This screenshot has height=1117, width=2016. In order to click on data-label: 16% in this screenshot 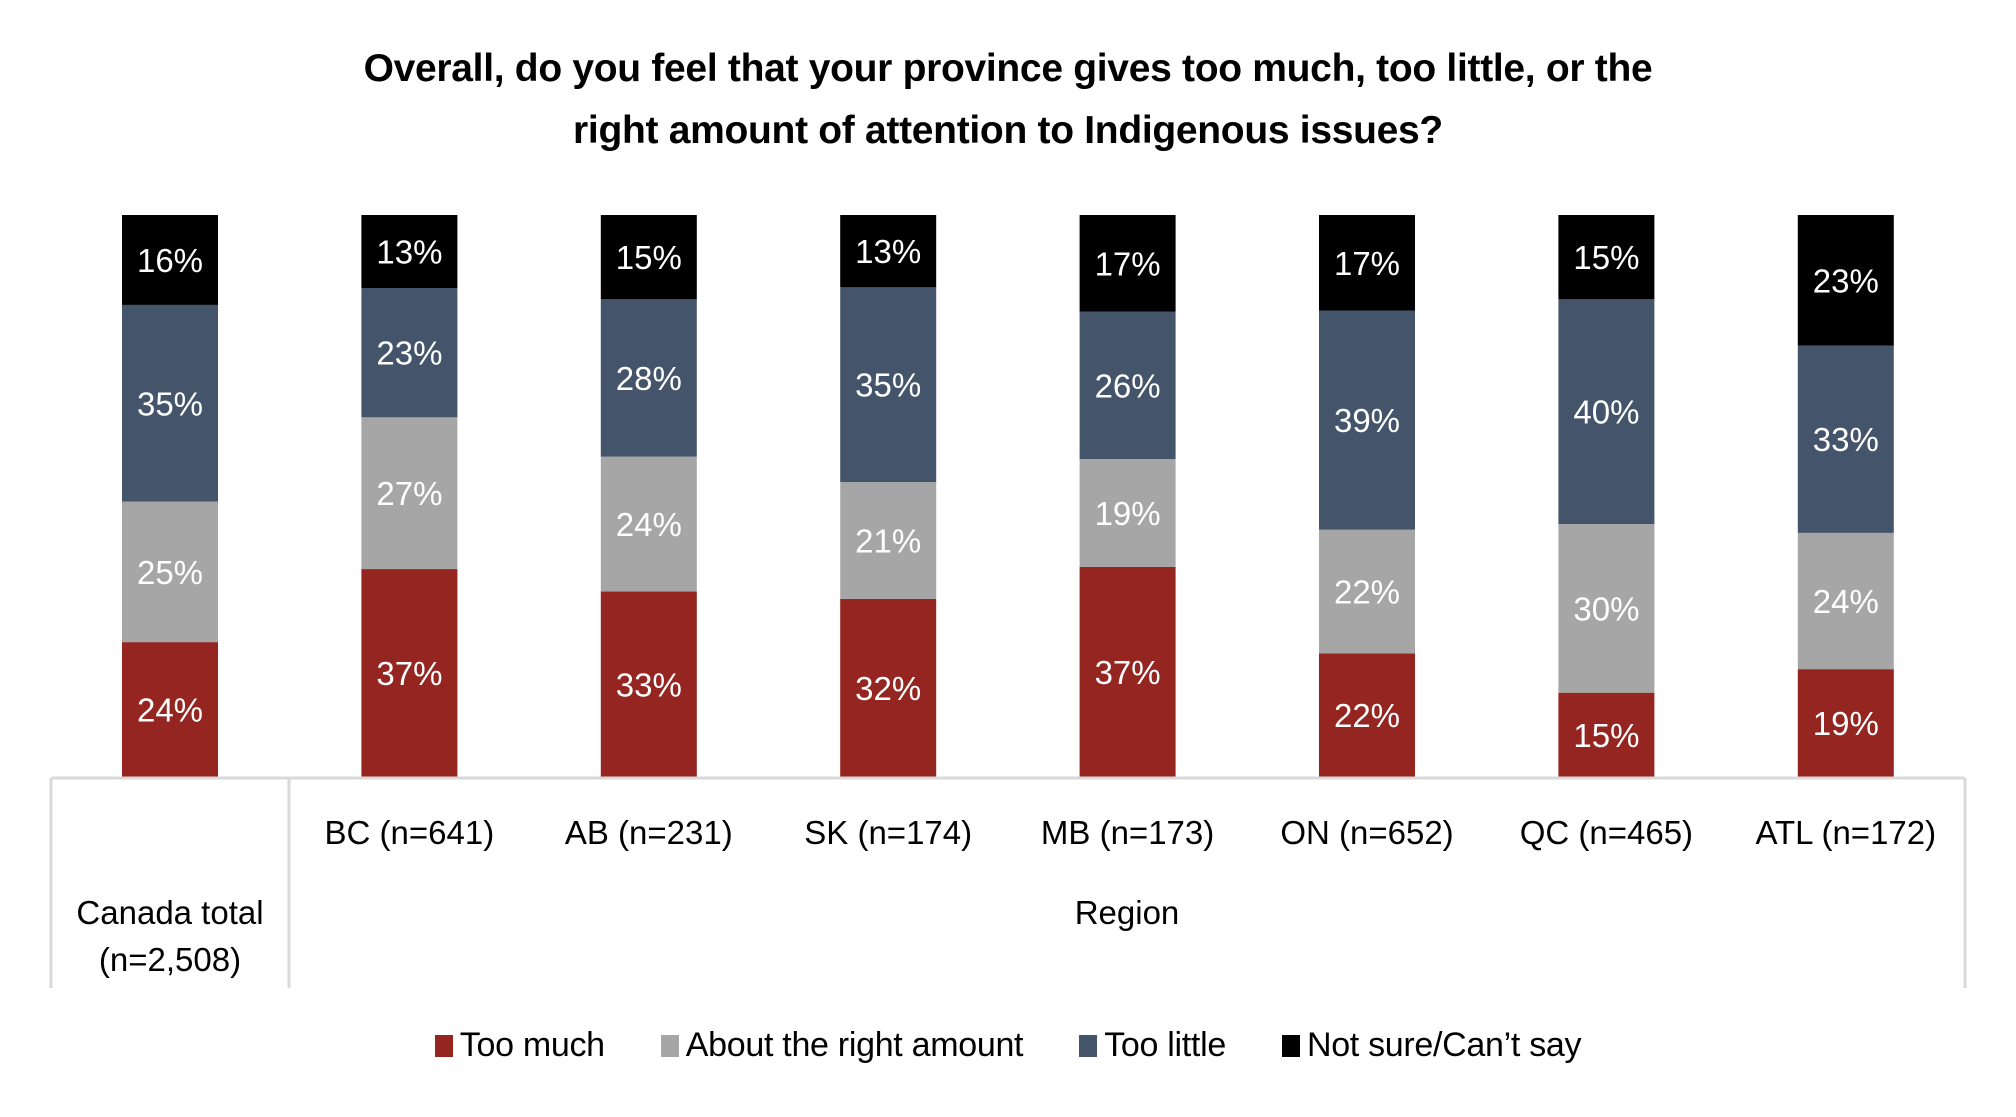, I will do `click(170, 260)`.